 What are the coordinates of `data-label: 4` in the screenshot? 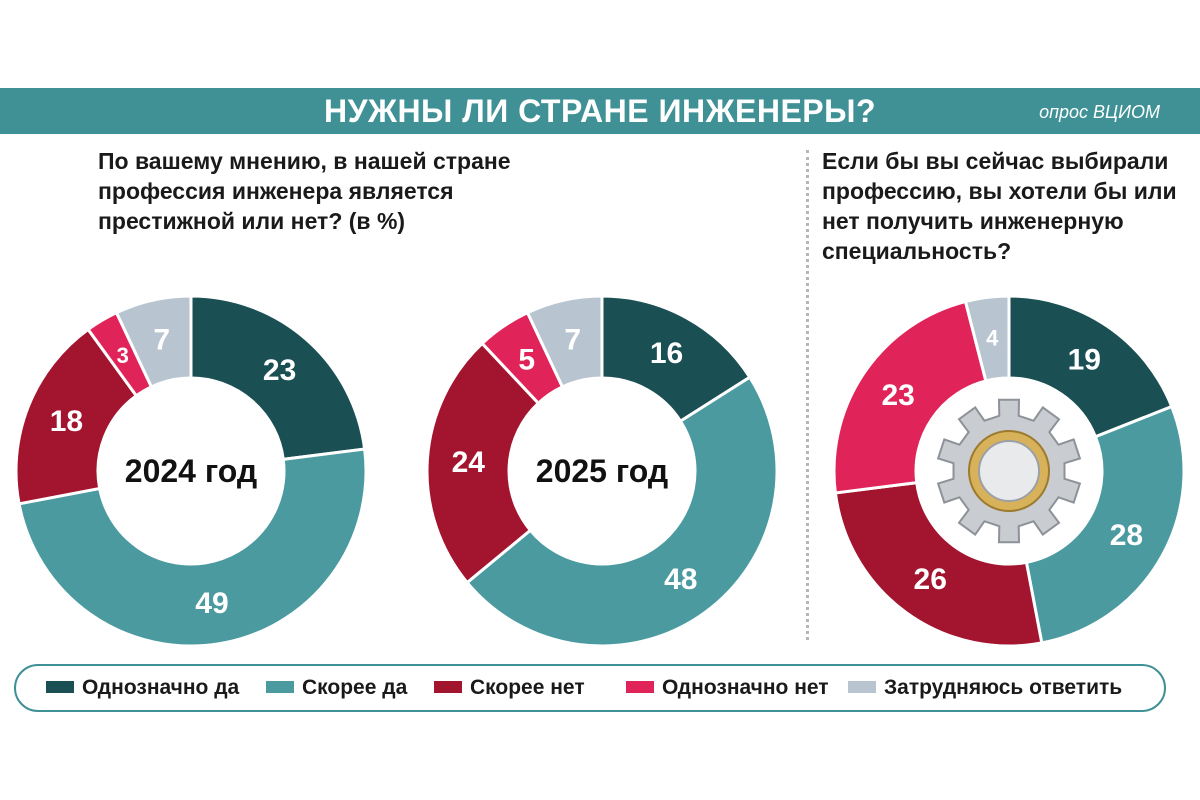 It's located at (992, 338).